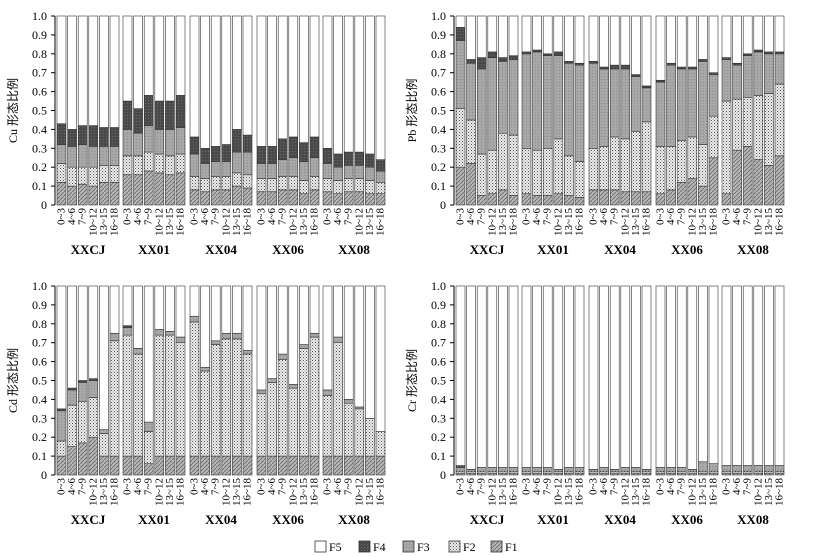 This screenshot has width=821, height=557. I want to click on y-tick-label: 0, so click(443, 205).